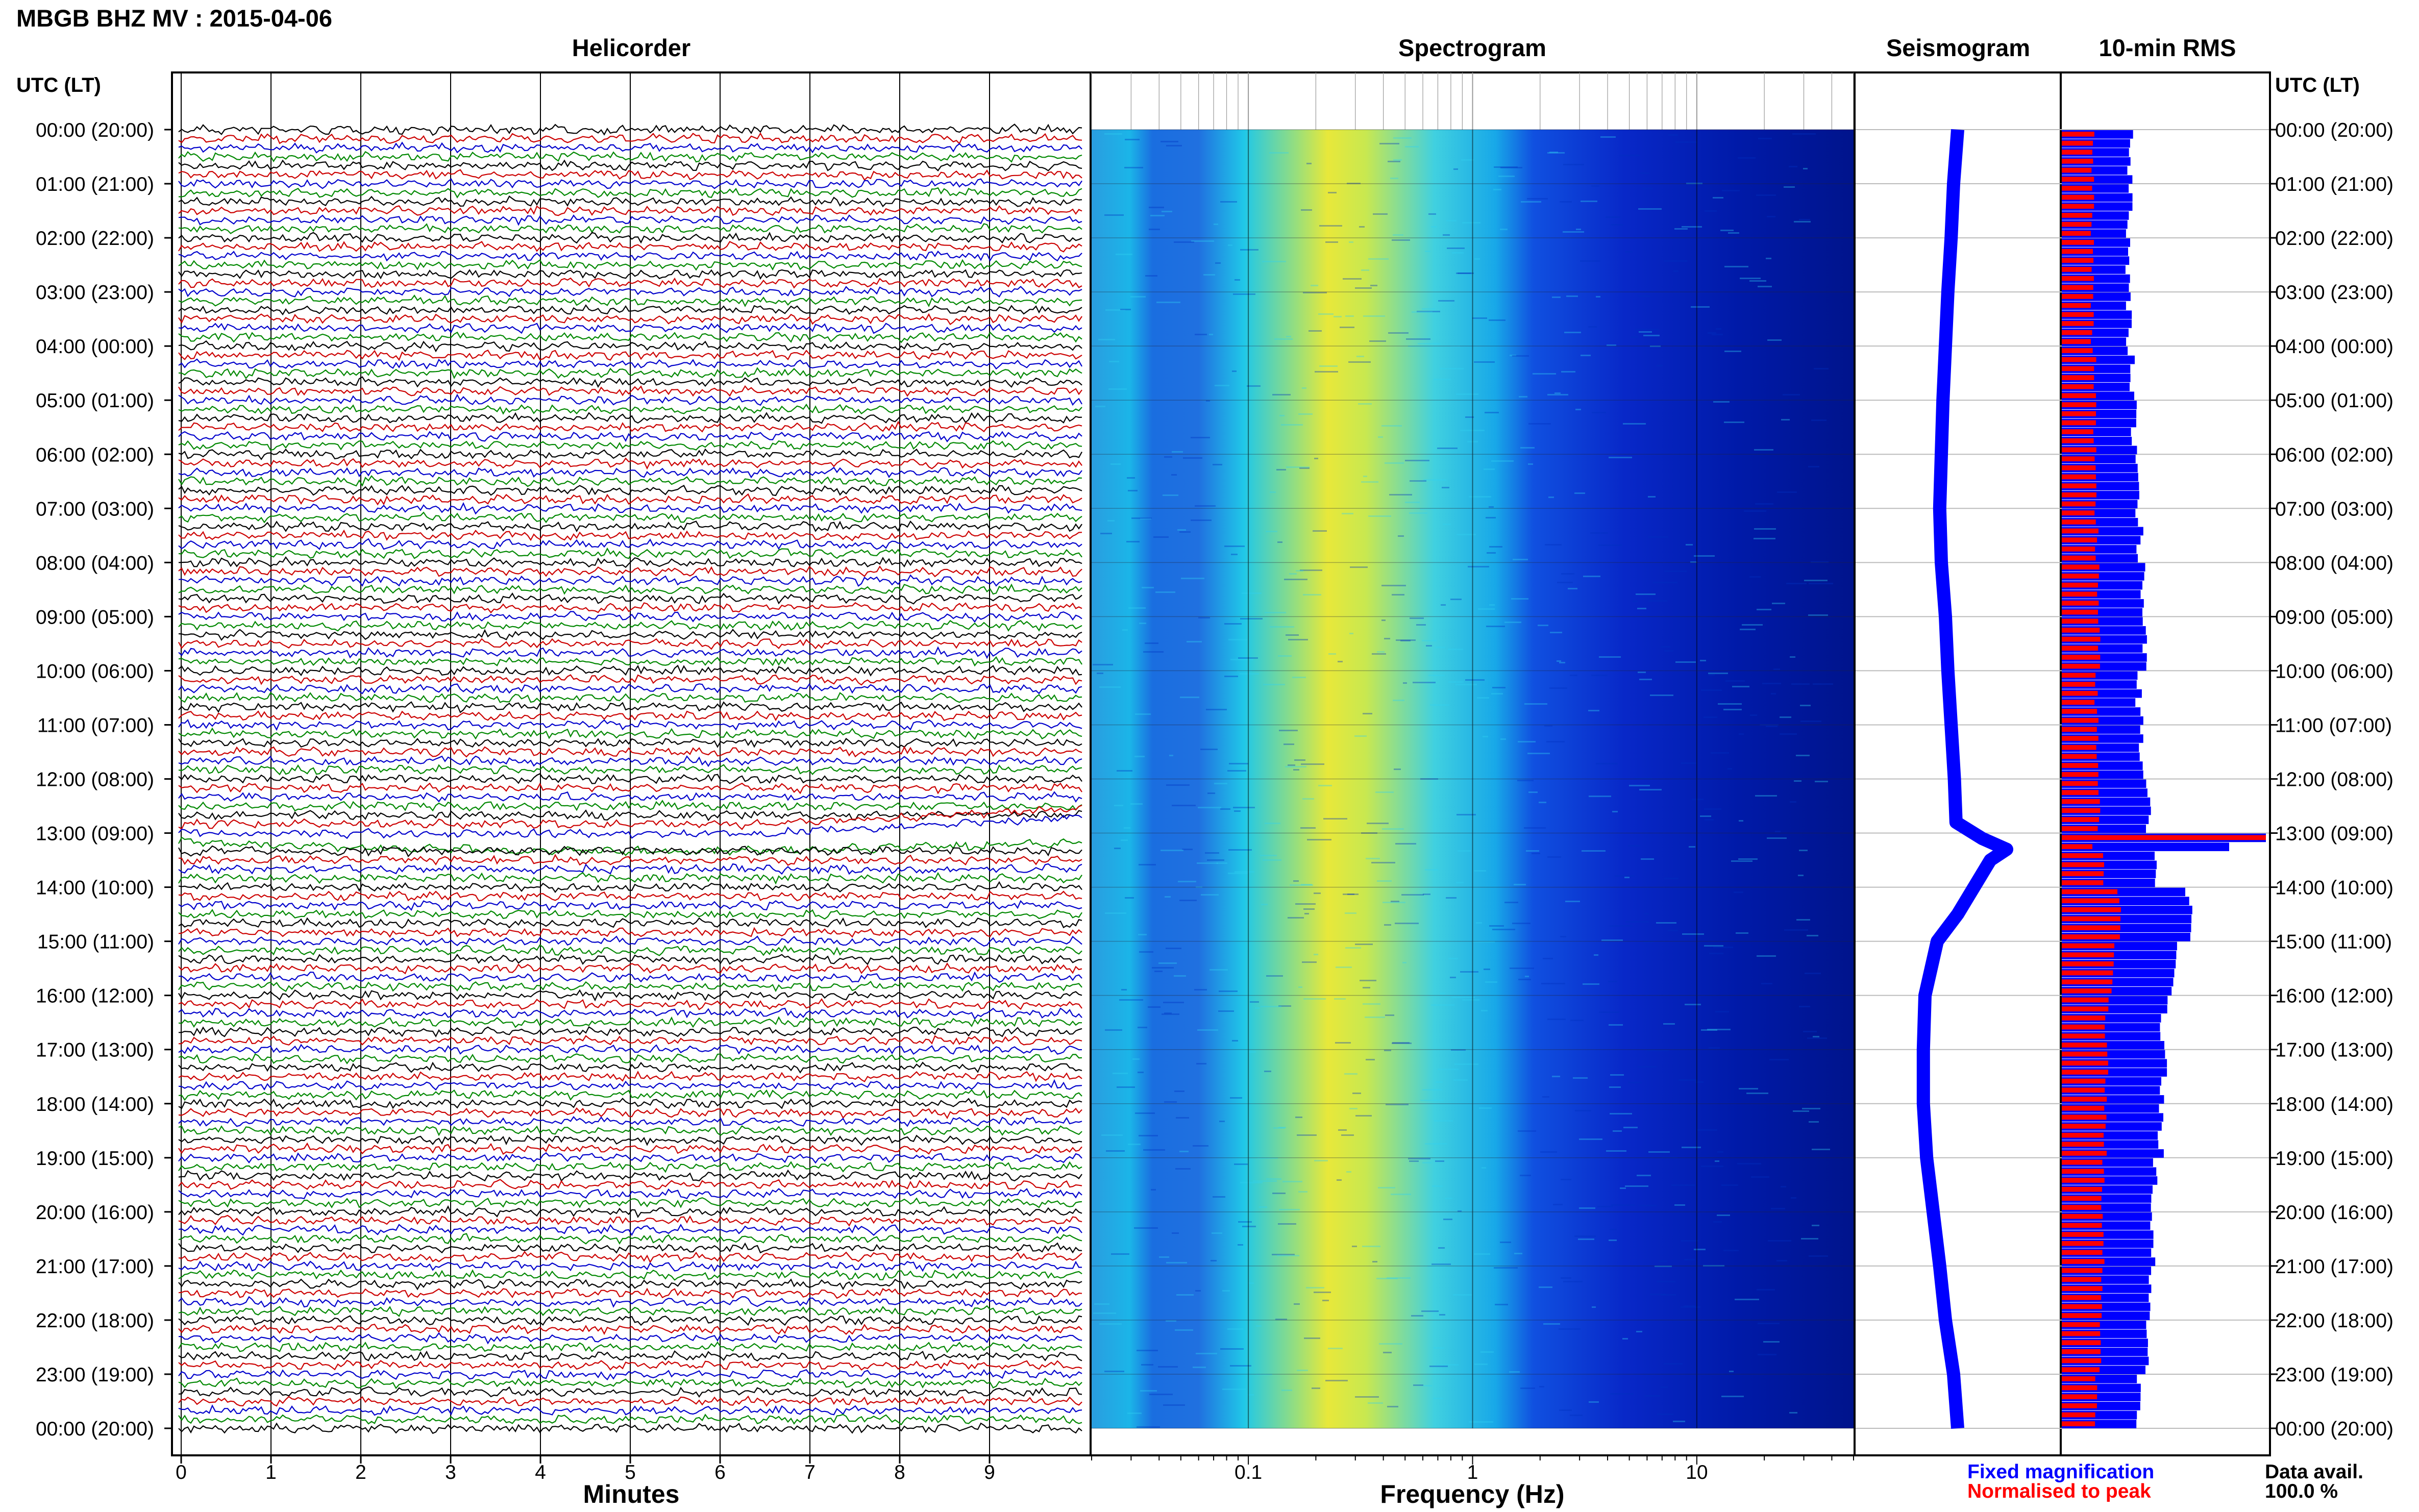  Describe the element at coordinates (95, 942) in the screenshot. I see `time-tick-label-left: 15:00 (11:00)` at that location.